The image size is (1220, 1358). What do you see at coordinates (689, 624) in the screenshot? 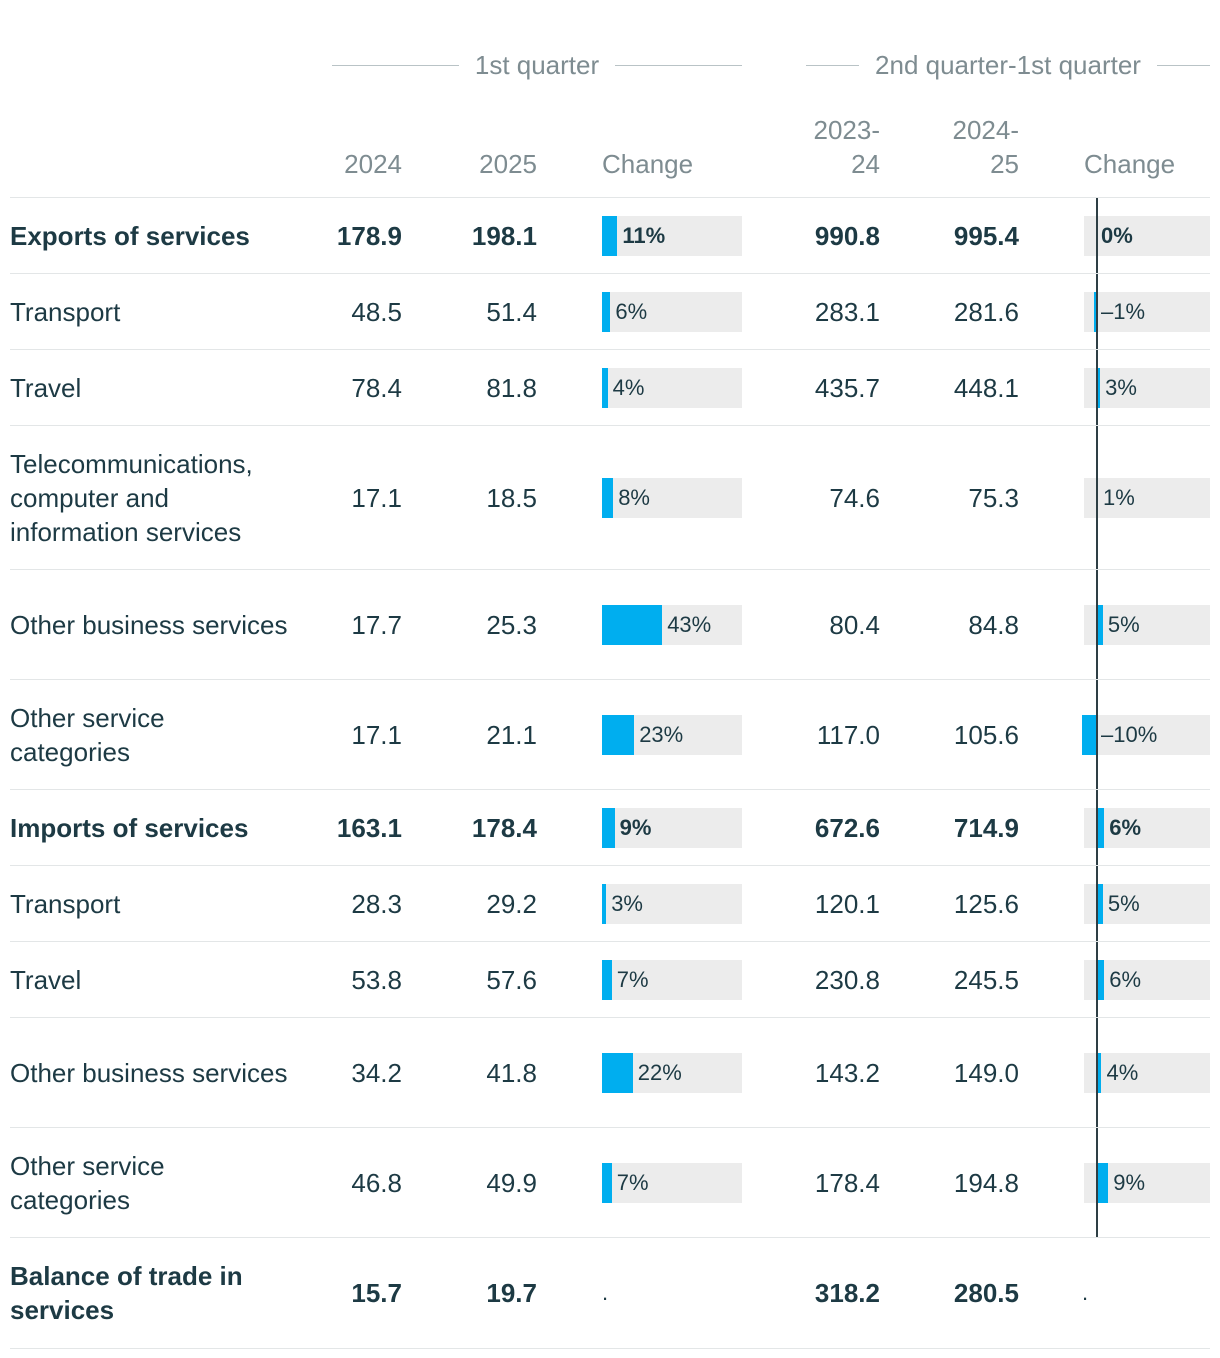
I see `change-q1-label: 43%` at bounding box center [689, 624].